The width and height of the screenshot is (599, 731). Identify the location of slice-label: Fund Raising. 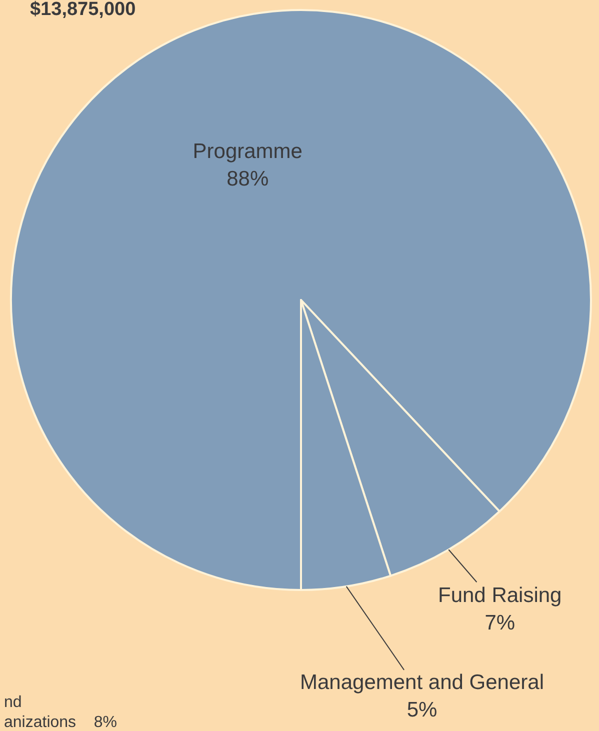
(500, 595).